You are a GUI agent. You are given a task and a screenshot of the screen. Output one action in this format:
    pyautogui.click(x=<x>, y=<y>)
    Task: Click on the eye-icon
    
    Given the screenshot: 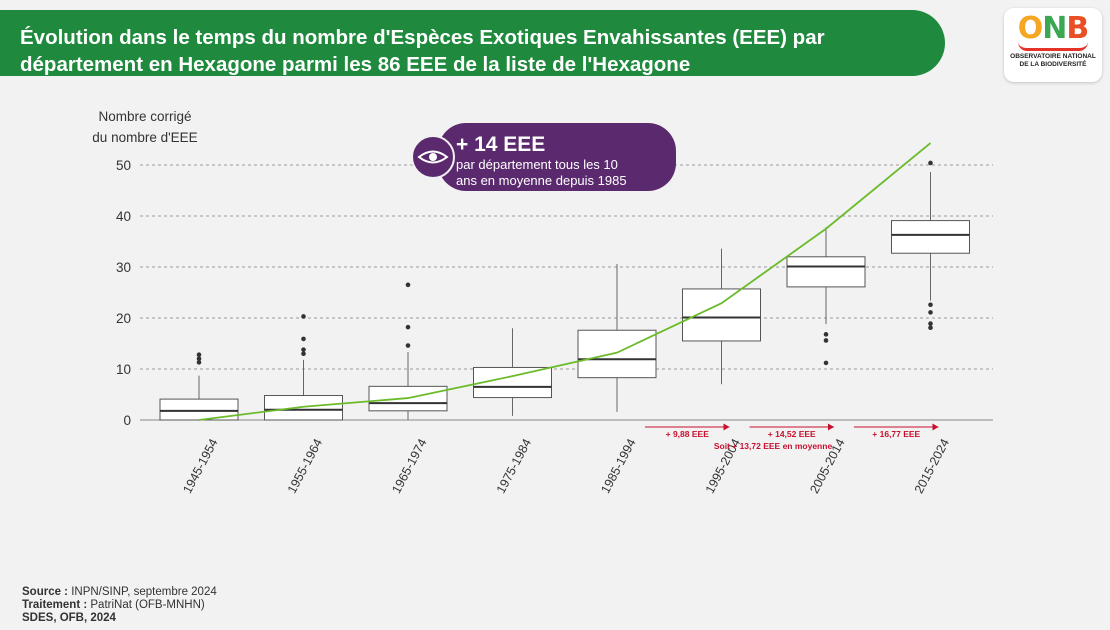 What is the action you would take?
    pyautogui.click(x=433, y=157)
    